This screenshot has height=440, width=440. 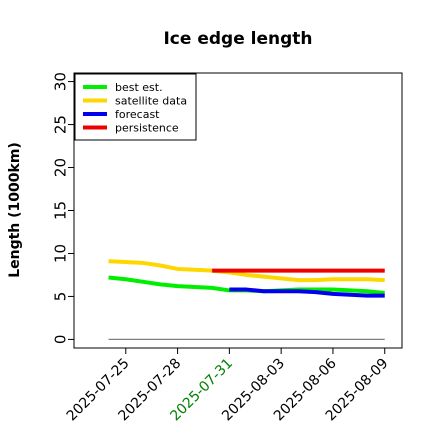 I want to click on y-axis-label: Length (1000km), so click(x=15, y=210).